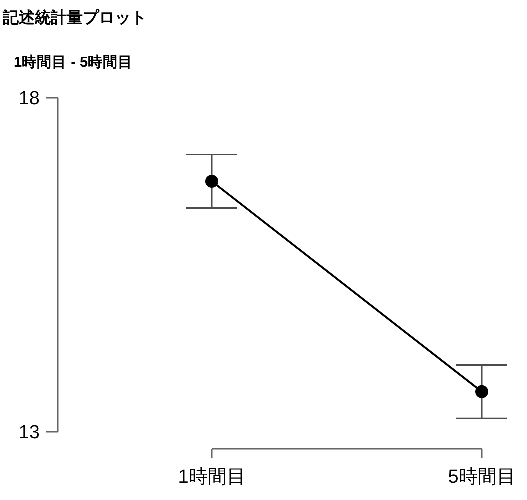 The image size is (527, 500). What do you see at coordinates (74, 18) in the screenshot?
I see `chart-title: 記述統計量プロット` at bounding box center [74, 18].